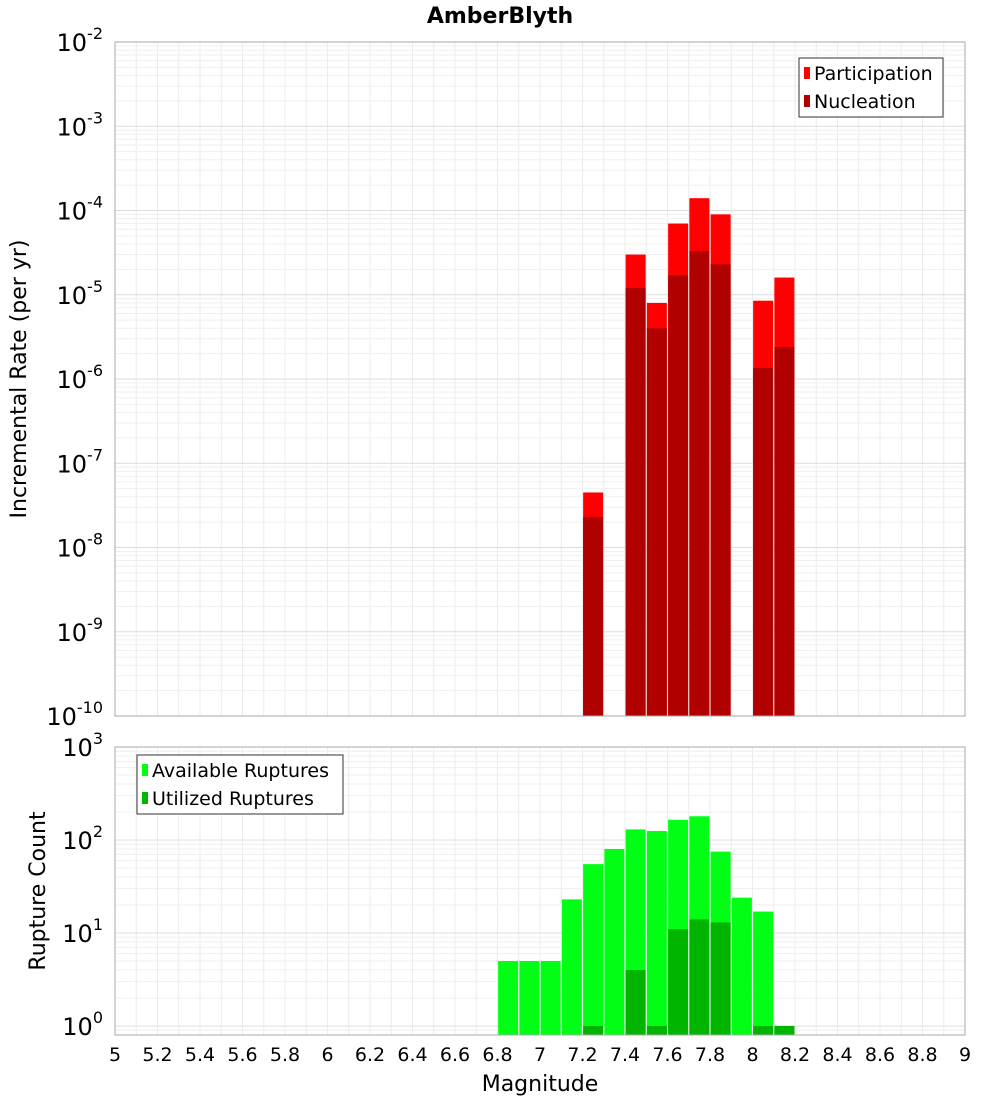 The image size is (1000, 1104). I want to click on x-tick-label: 7, so click(540, 1055).